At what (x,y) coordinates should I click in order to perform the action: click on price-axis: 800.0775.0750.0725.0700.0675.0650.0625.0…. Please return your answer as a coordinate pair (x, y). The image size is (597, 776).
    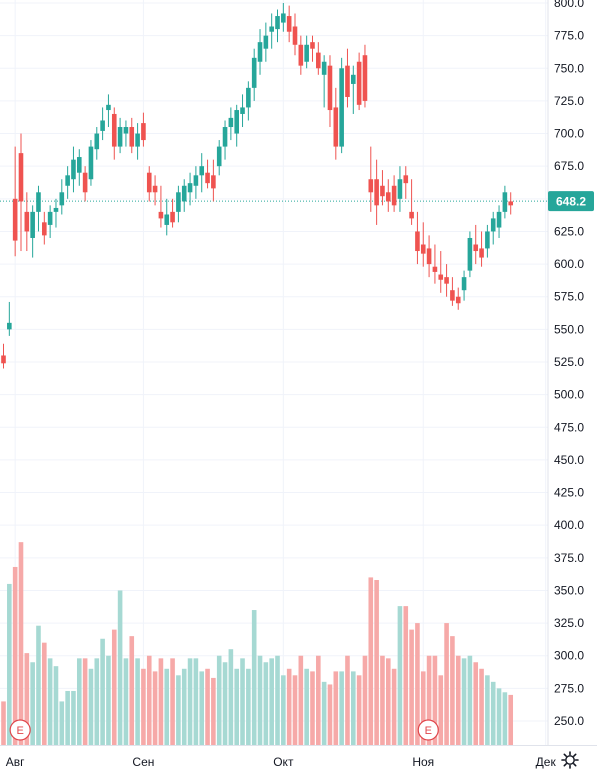
    Looking at the image, I should click on (569, 364).